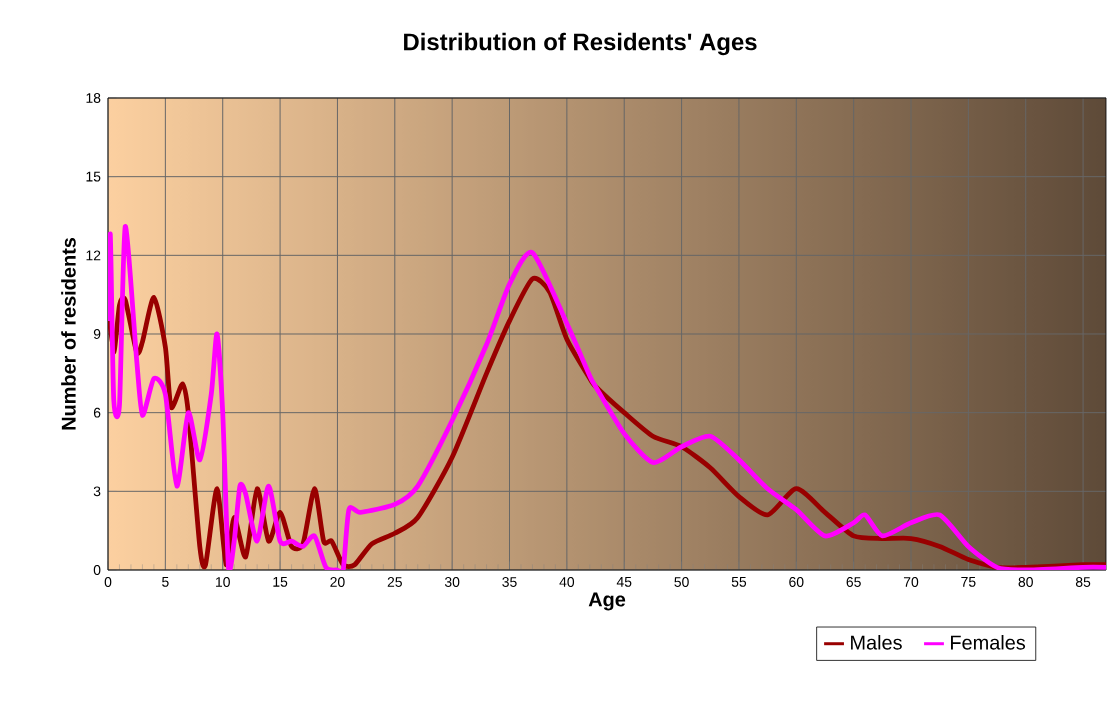 The width and height of the screenshot is (1120, 706). I want to click on legend-label: Females, so click(988, 642).